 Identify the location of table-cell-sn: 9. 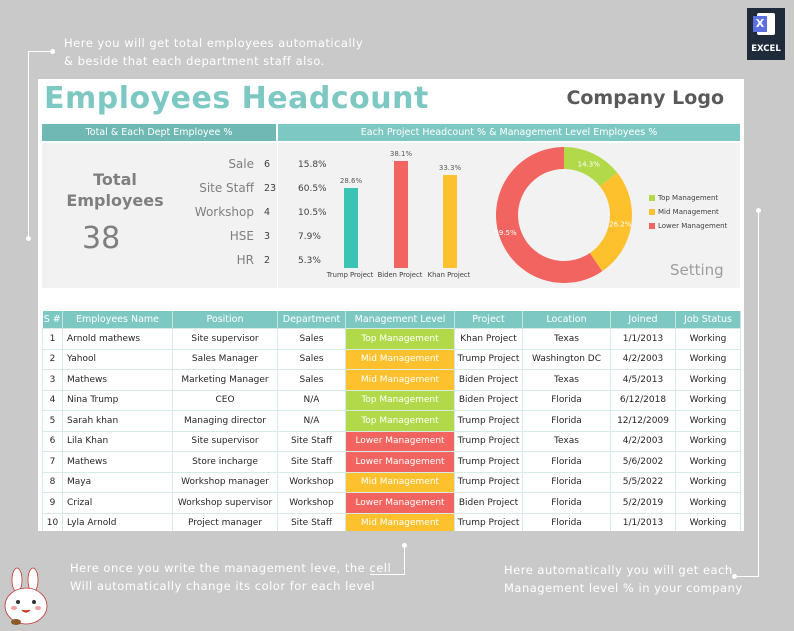
(52, 503).